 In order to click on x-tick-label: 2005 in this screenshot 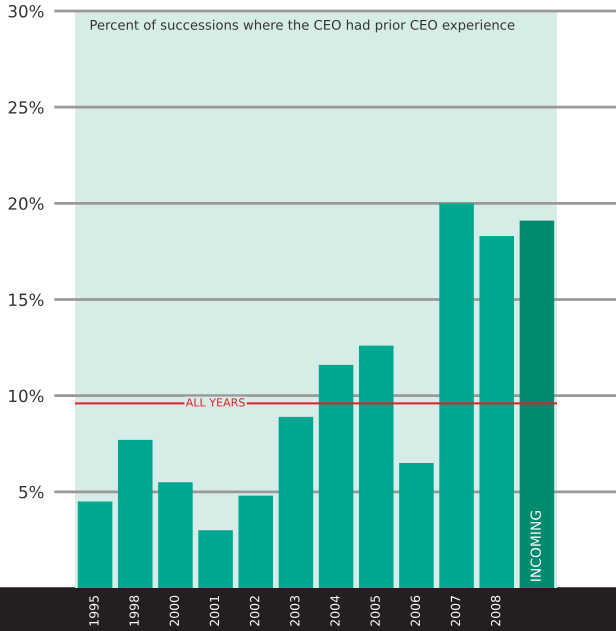, I will do `click(375, 611)`.